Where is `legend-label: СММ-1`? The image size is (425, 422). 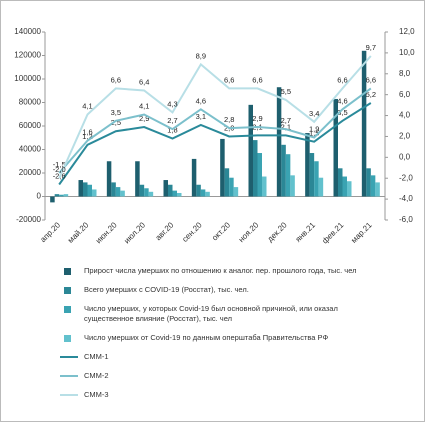
legend-label: СММ-1 is located at coordinates (96, 356).